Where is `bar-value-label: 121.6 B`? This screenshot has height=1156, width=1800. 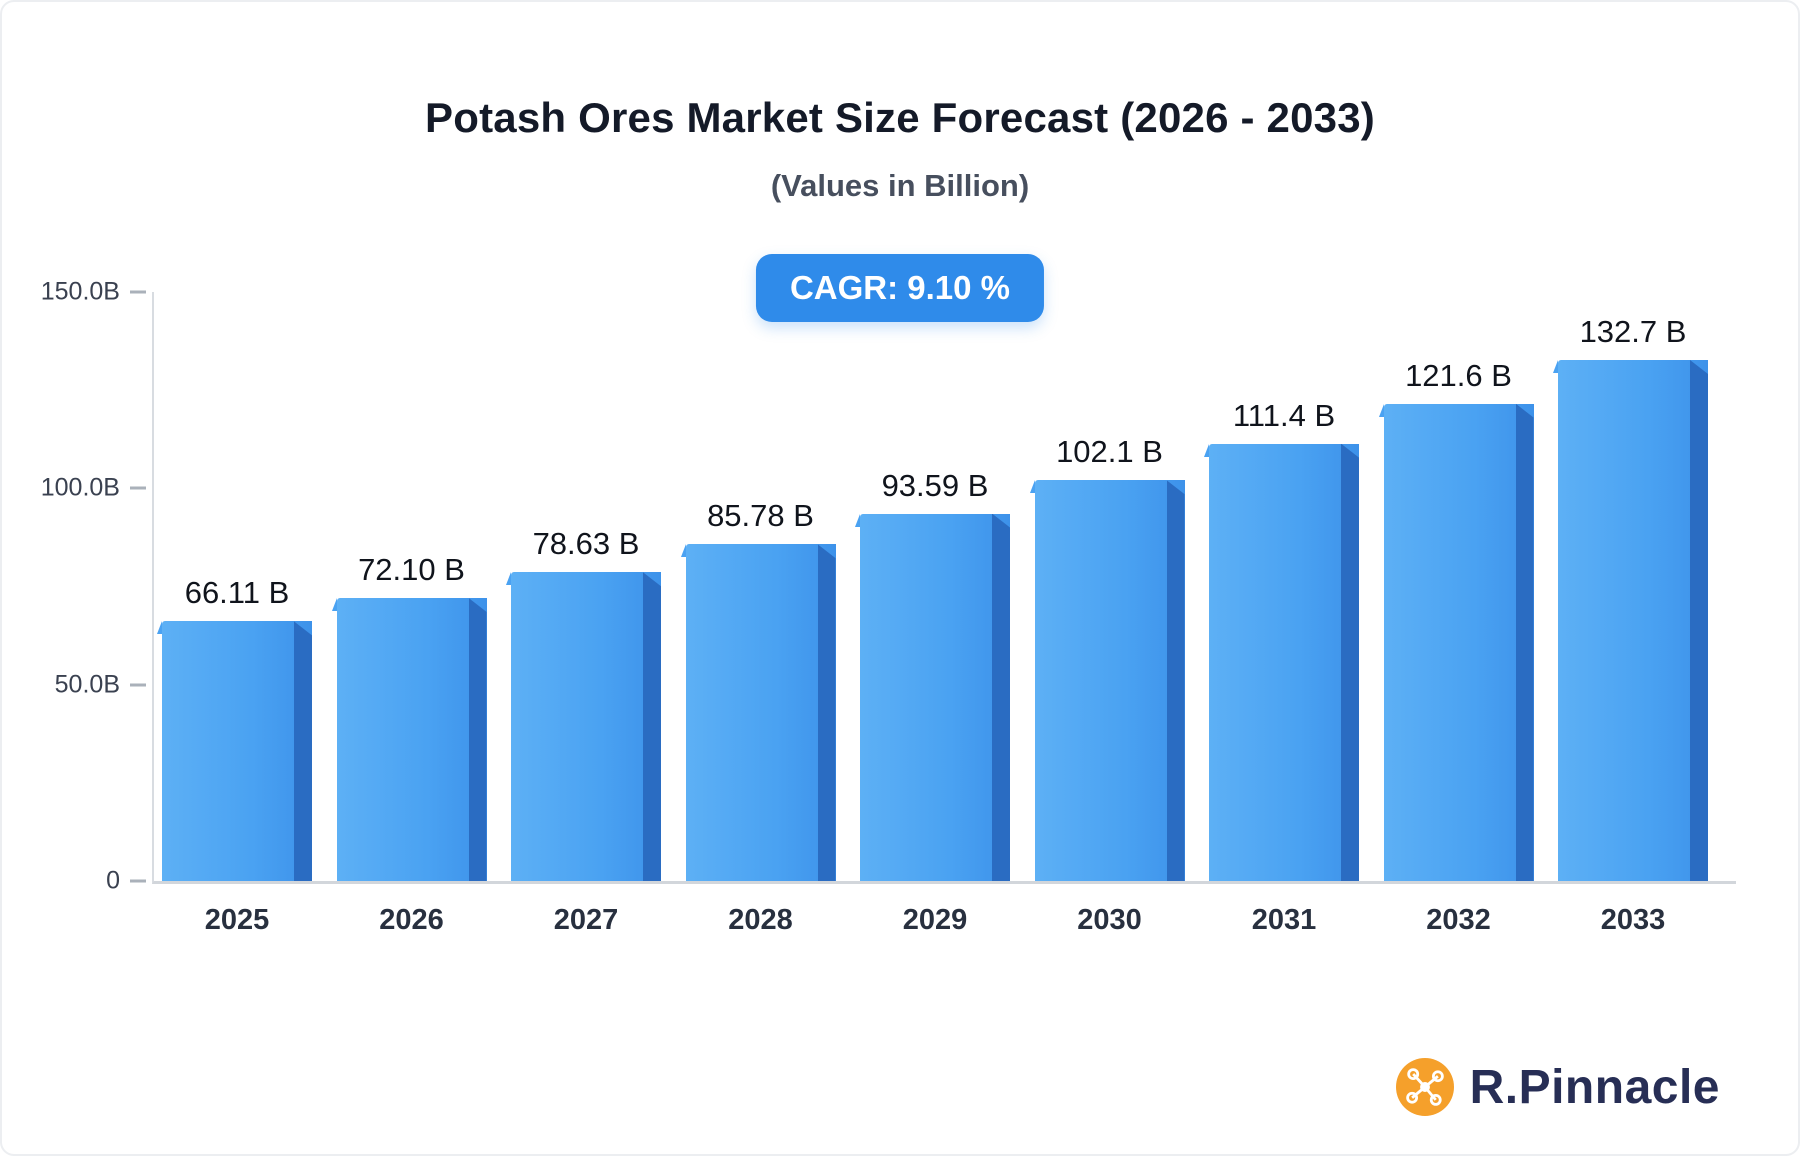 bar-value-label: 121.6 B is located at coordinates (1458, 375).